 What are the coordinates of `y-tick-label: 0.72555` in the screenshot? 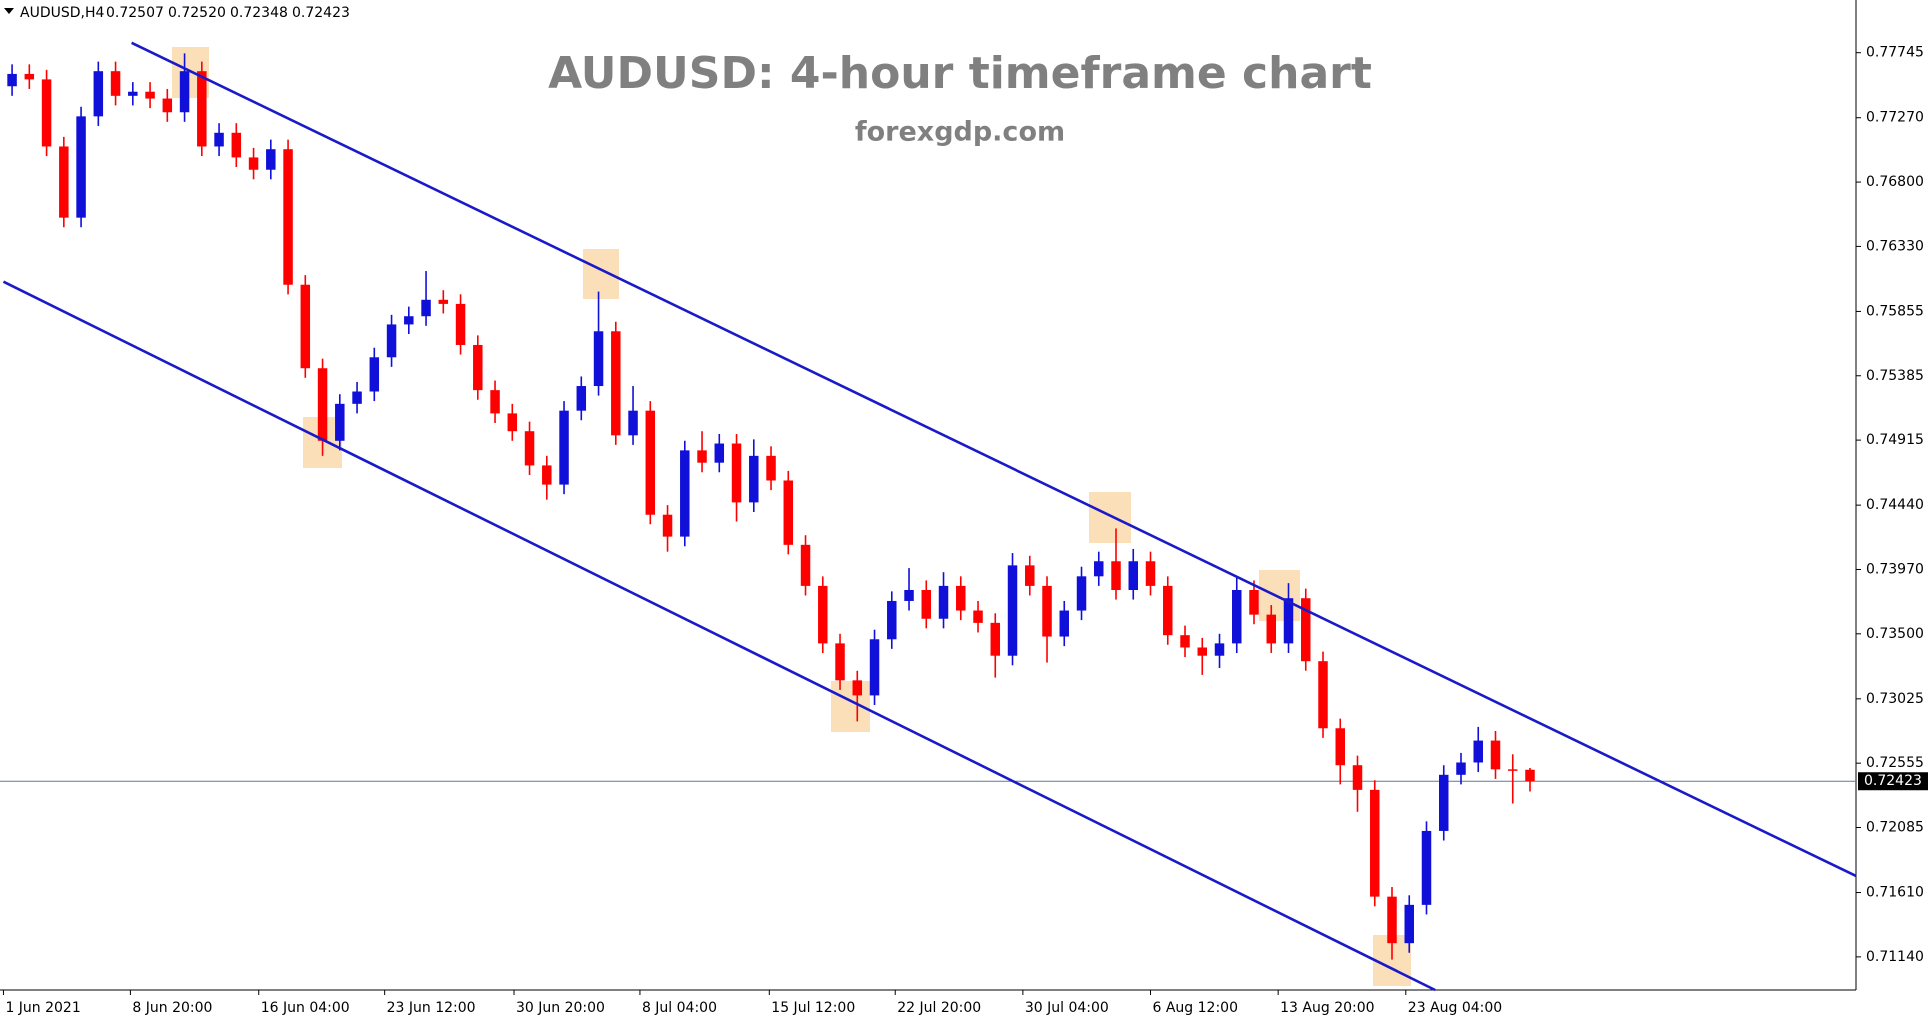 It's located at (1895, 763).